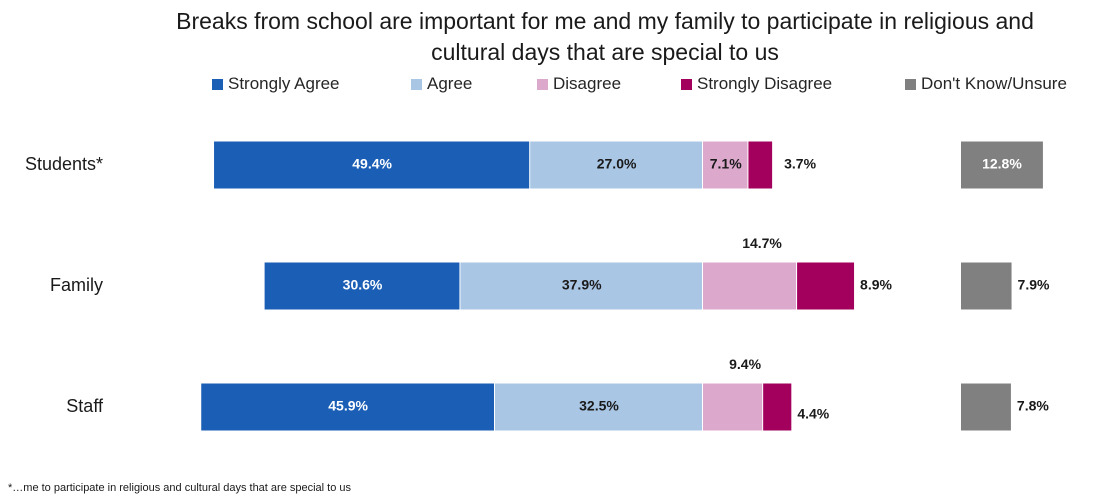 The width and height of the screenshot is (1093, 497). Describe the element at coordinates (994, 83) in the screenshot. I see `legend-label: Don't Know/Unsure` at that location.